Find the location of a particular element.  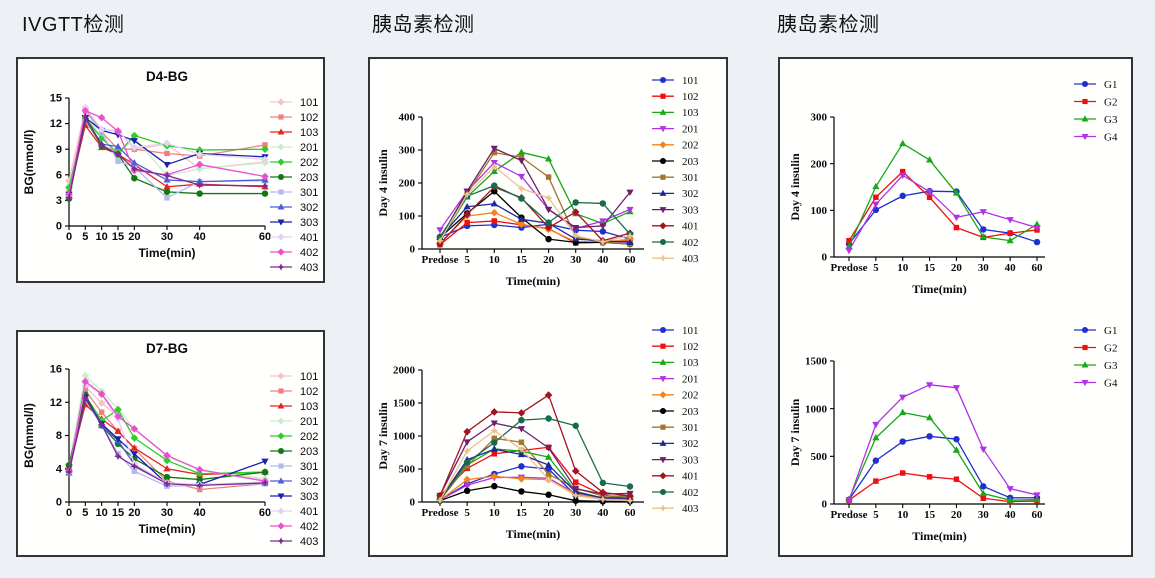

legend-entry-G2: G2 is located at coordinates (1095, 102).